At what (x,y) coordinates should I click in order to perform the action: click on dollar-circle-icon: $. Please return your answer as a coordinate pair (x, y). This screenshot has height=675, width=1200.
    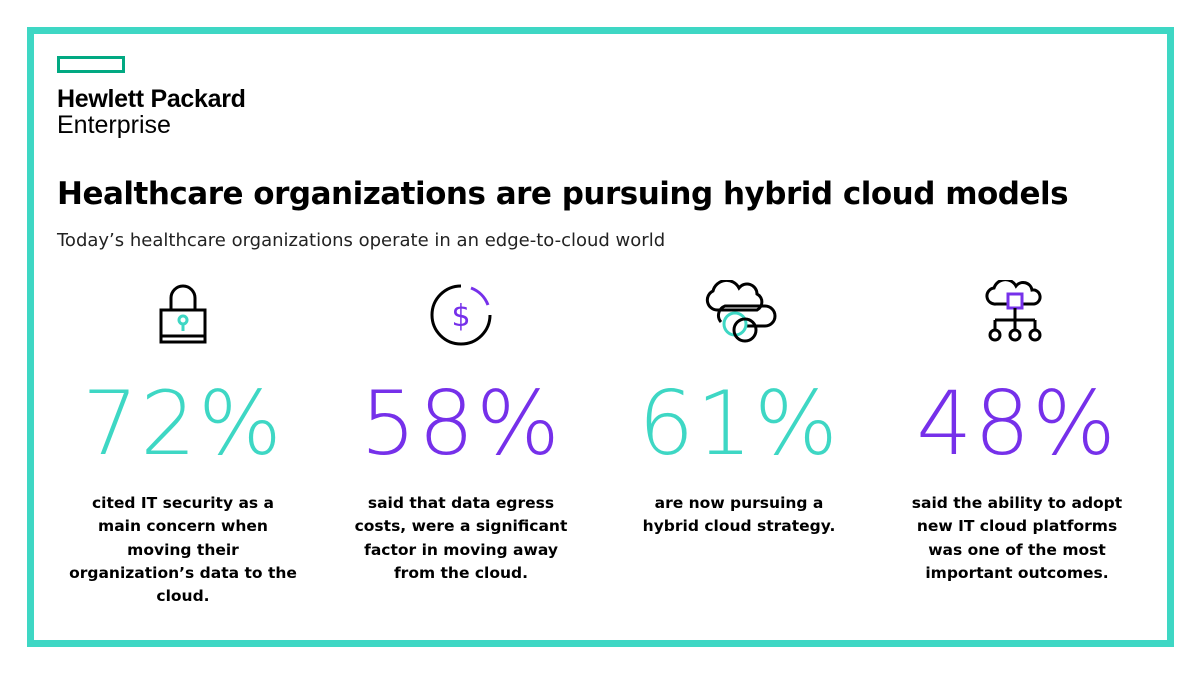
    Looking at the image, I should click on (461, 315).